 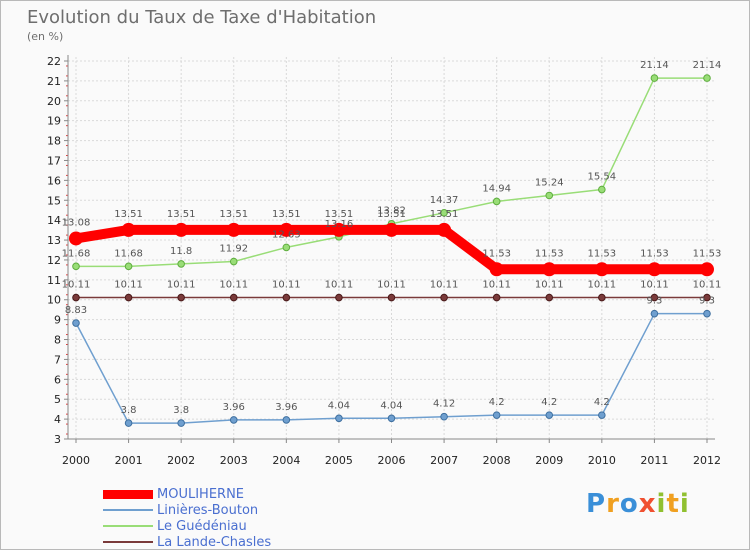 What do you see at coordinates (54, 81) in the screenshot?
I see `y-tick-label: 21` at bounding box center [54, 81].